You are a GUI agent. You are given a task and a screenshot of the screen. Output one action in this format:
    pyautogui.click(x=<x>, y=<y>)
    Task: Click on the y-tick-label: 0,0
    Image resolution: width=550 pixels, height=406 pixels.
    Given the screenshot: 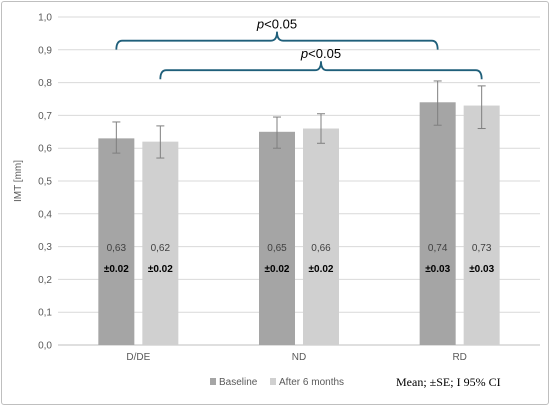 What is the action you would take?
    pyautogui.click(x=45, y=346)
    